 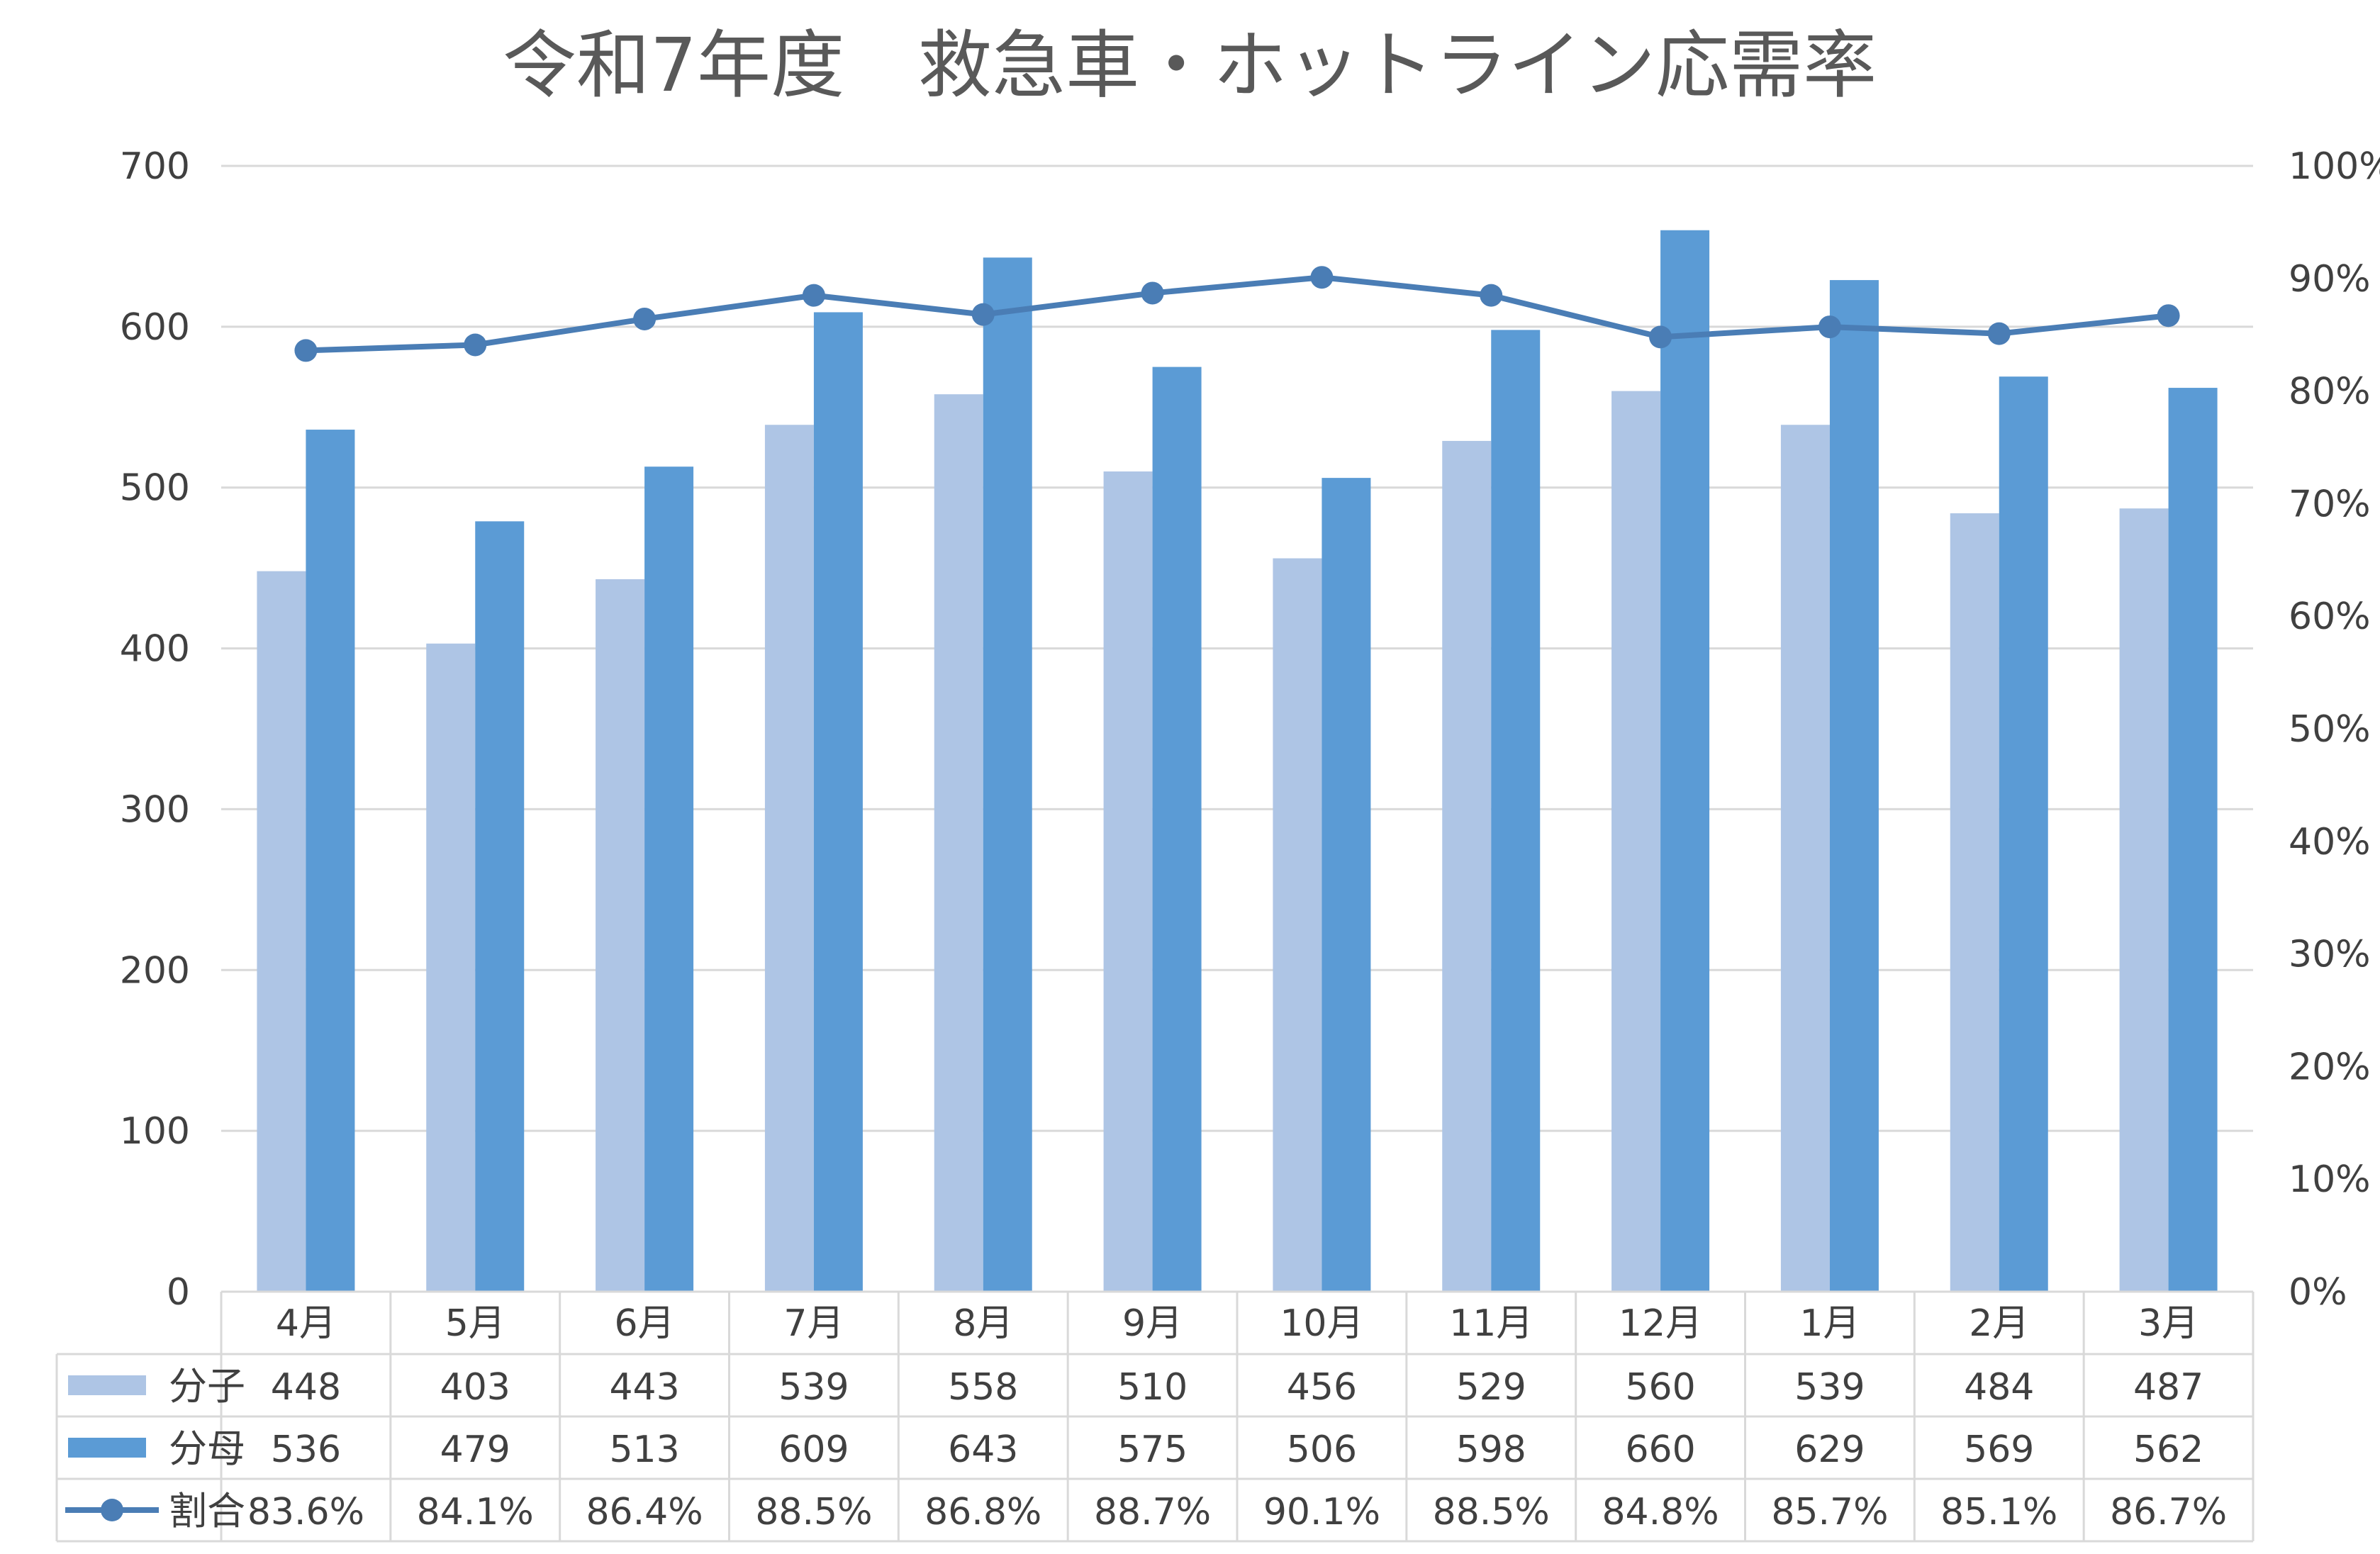 I want to click on data-label: 403, so click(x=475, y=1387).